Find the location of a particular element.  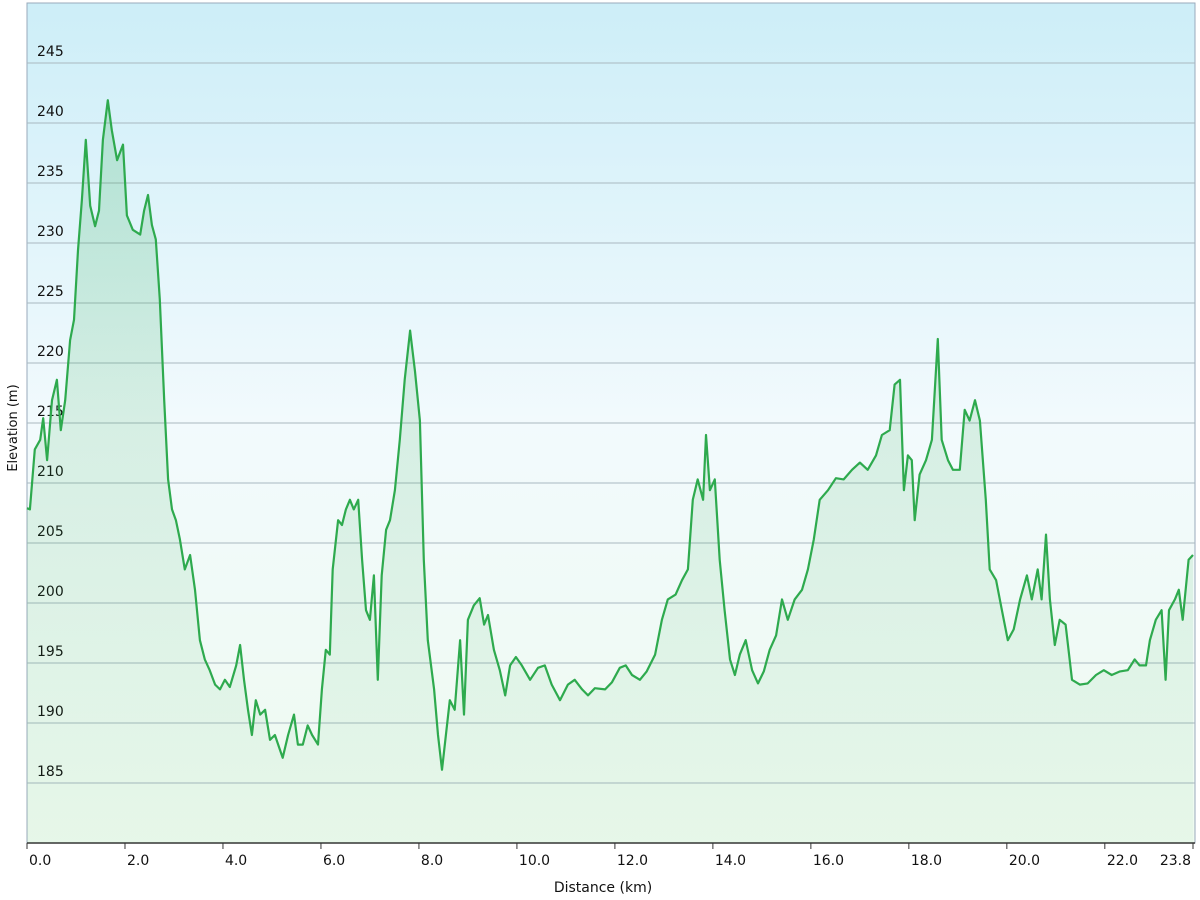

x-tick-label: 0.0 is located at coordinates (40, 861).